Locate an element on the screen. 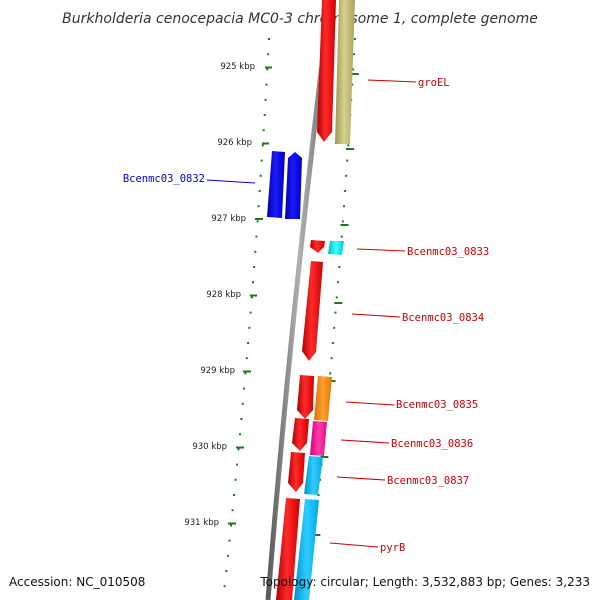 This screenshot has height=600, width=600. kbp-label: 928 kbp is located at coordinates (223, 295).